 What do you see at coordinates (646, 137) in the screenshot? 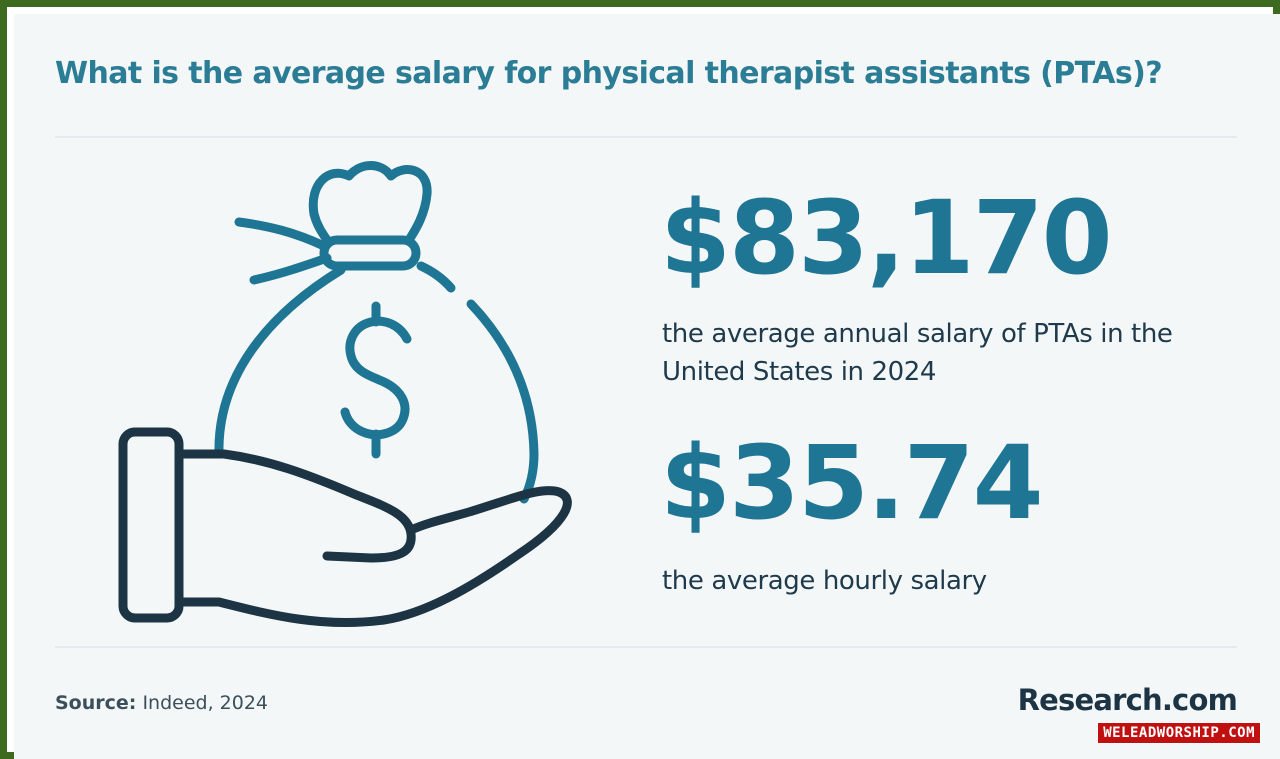
I see `top-divider` at bounding box center [646, 137].